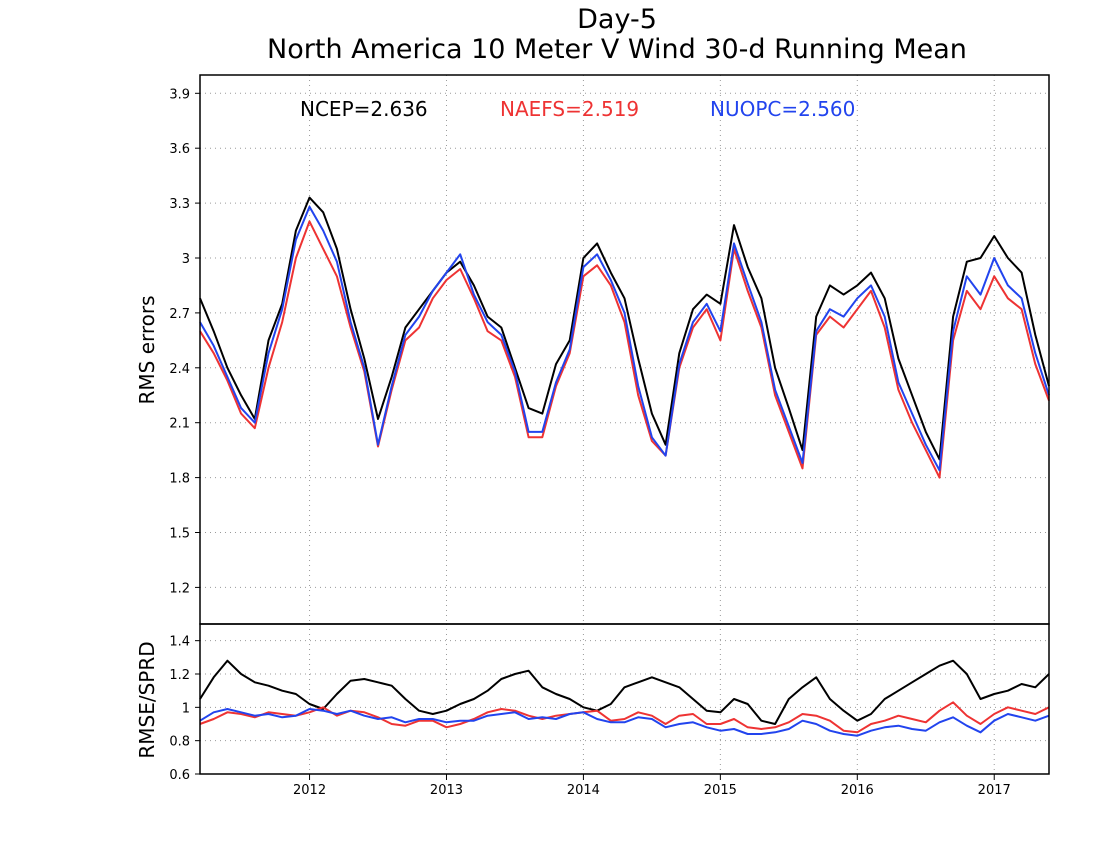 This screenshot has height=850, width=1100. I want to click on xtick-label: 2012, so click(309, 790).